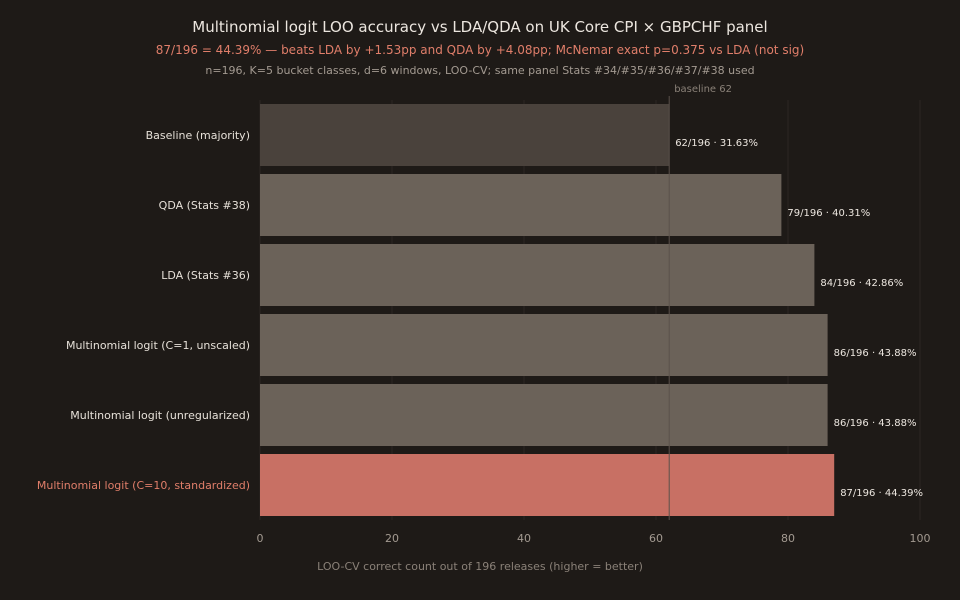 The width and height of the screenshot is (960, 600). What do you see at coordinates (703, 89) in the screenshot?
I see `baseline-reference-label: baseline 62` at bounding box center [703, 89].